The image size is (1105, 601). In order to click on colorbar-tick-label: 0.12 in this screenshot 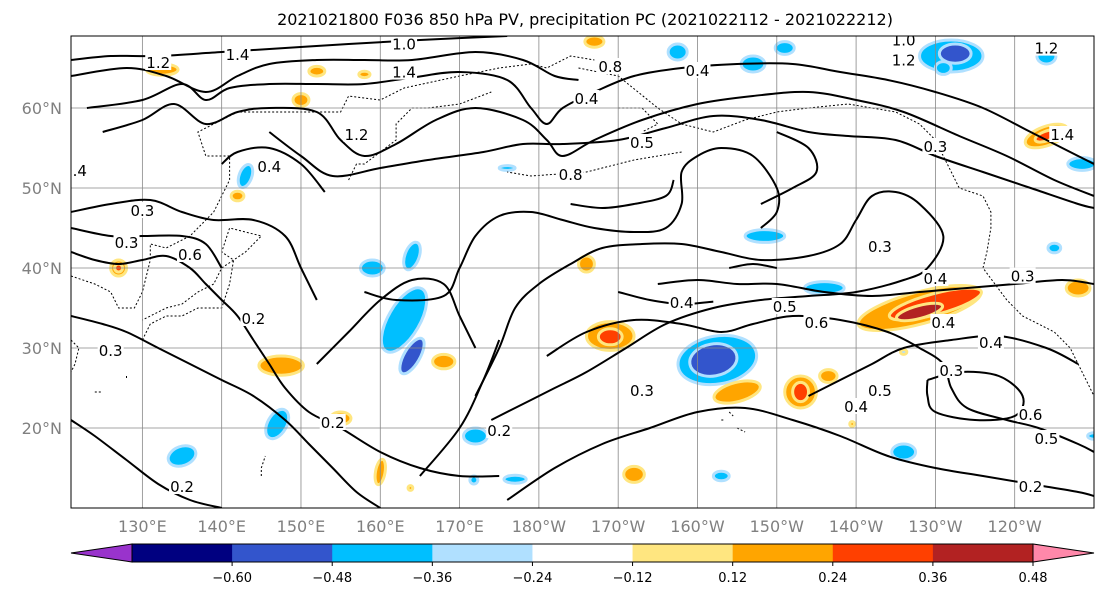, I will do `click(732, 578)`.